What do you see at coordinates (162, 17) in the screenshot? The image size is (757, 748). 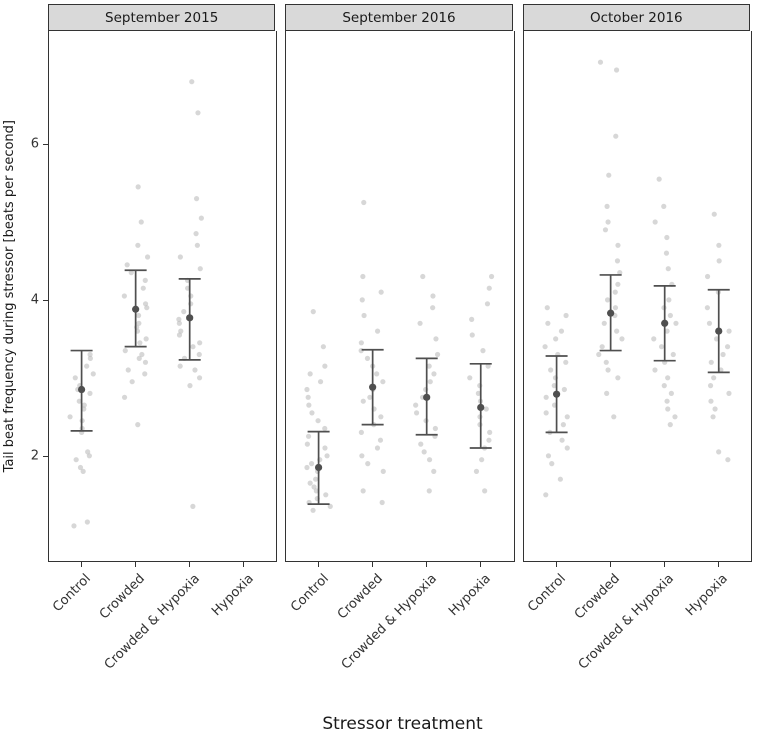 I see `facet-strip-label: September 2015` at bounding box center [162, 17].